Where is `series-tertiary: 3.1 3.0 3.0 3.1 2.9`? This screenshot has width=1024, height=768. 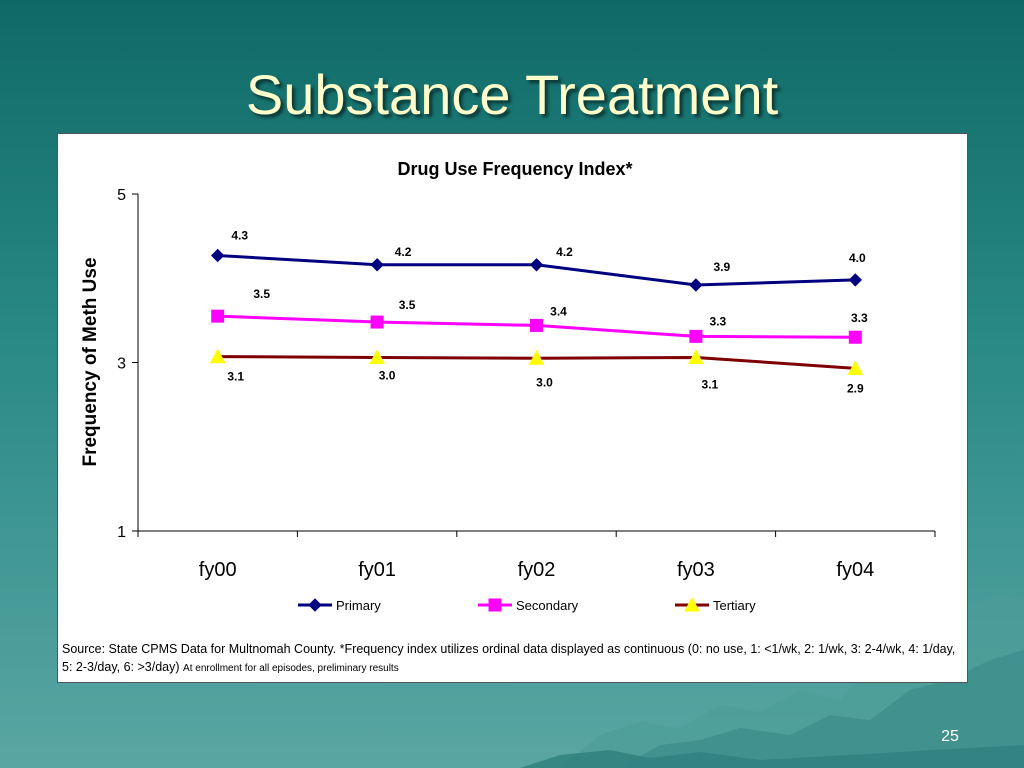 series-tertiary: 3.1 3.0 3.0 3.1 2.9 is located at coordinates (536, 371).